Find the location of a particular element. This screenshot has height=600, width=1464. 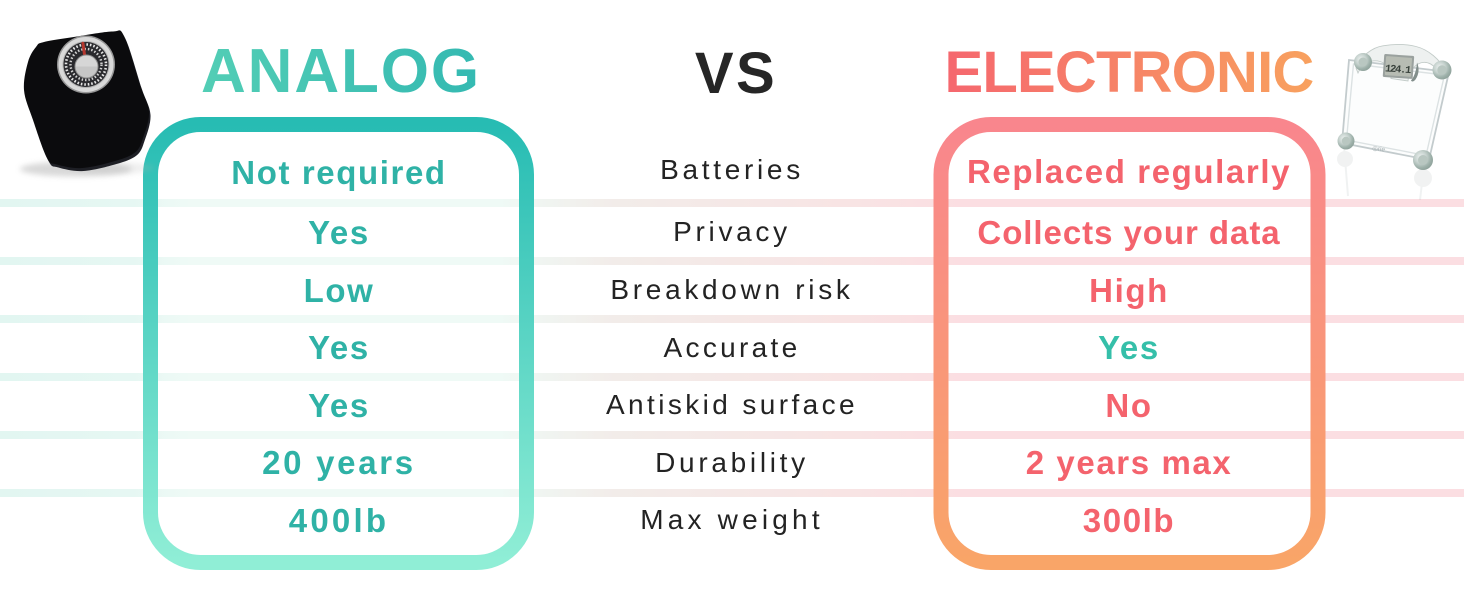

svg-text: 124.1 is located at coordinates (1397, 70).